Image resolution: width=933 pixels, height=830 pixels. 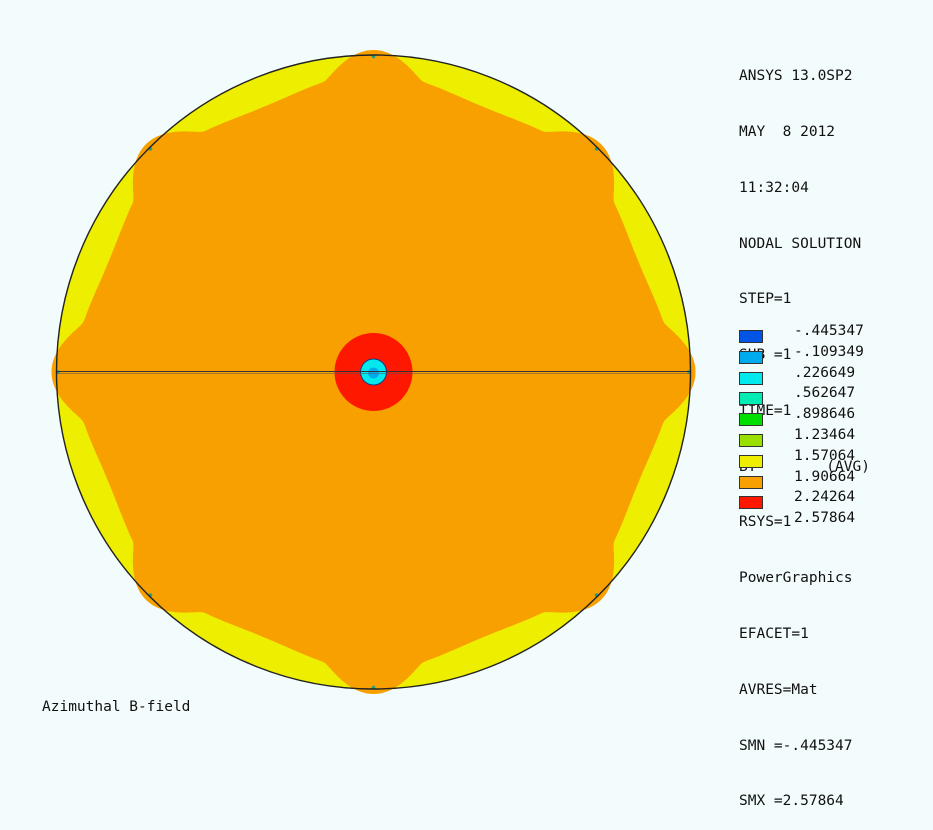 I want to click on legend-label: 1.90664, so click(x=825, y=476).